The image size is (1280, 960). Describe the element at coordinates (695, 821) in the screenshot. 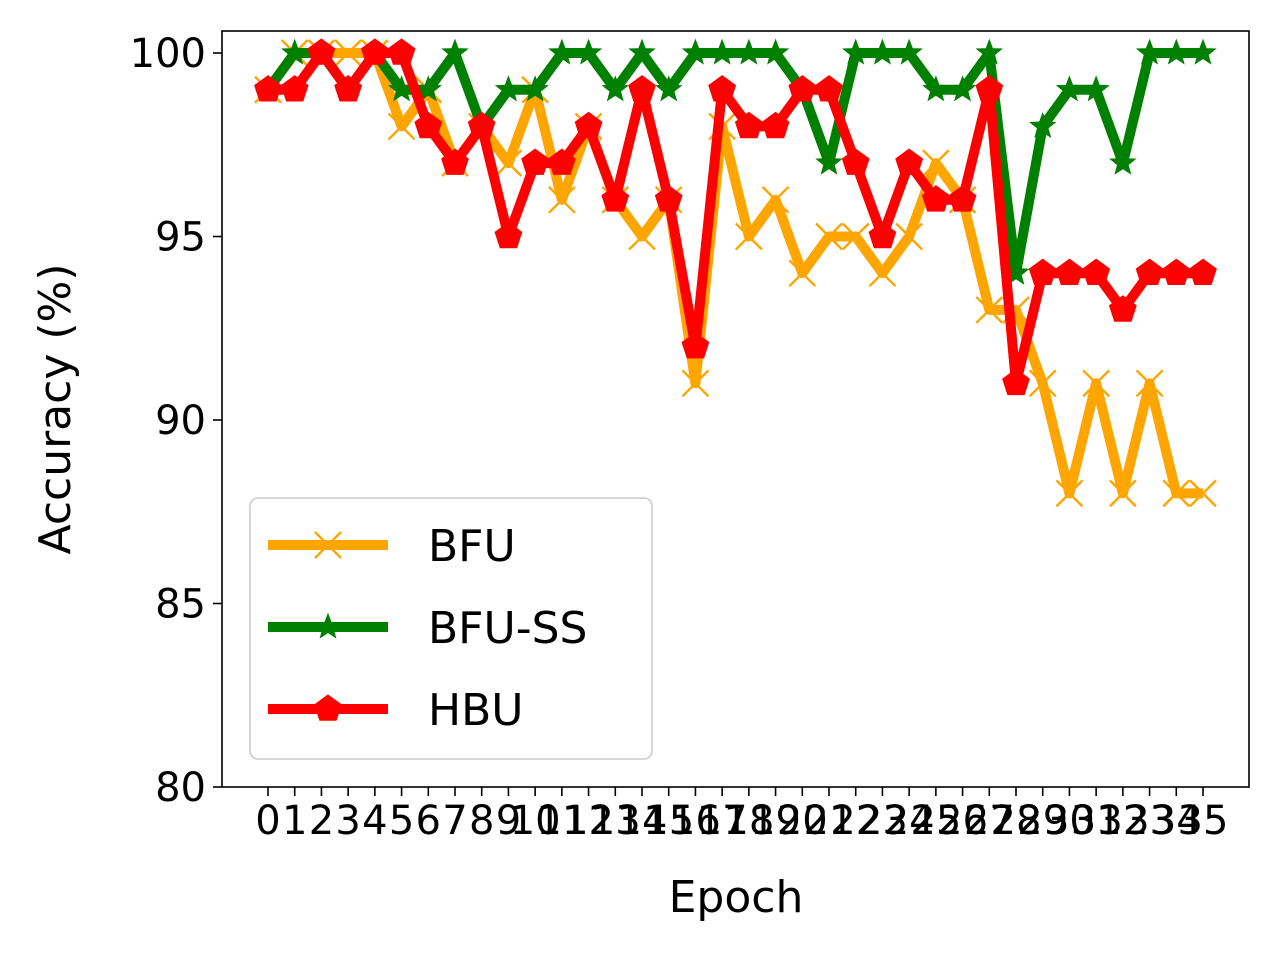

I see `x-tick-label: 16` at that location.